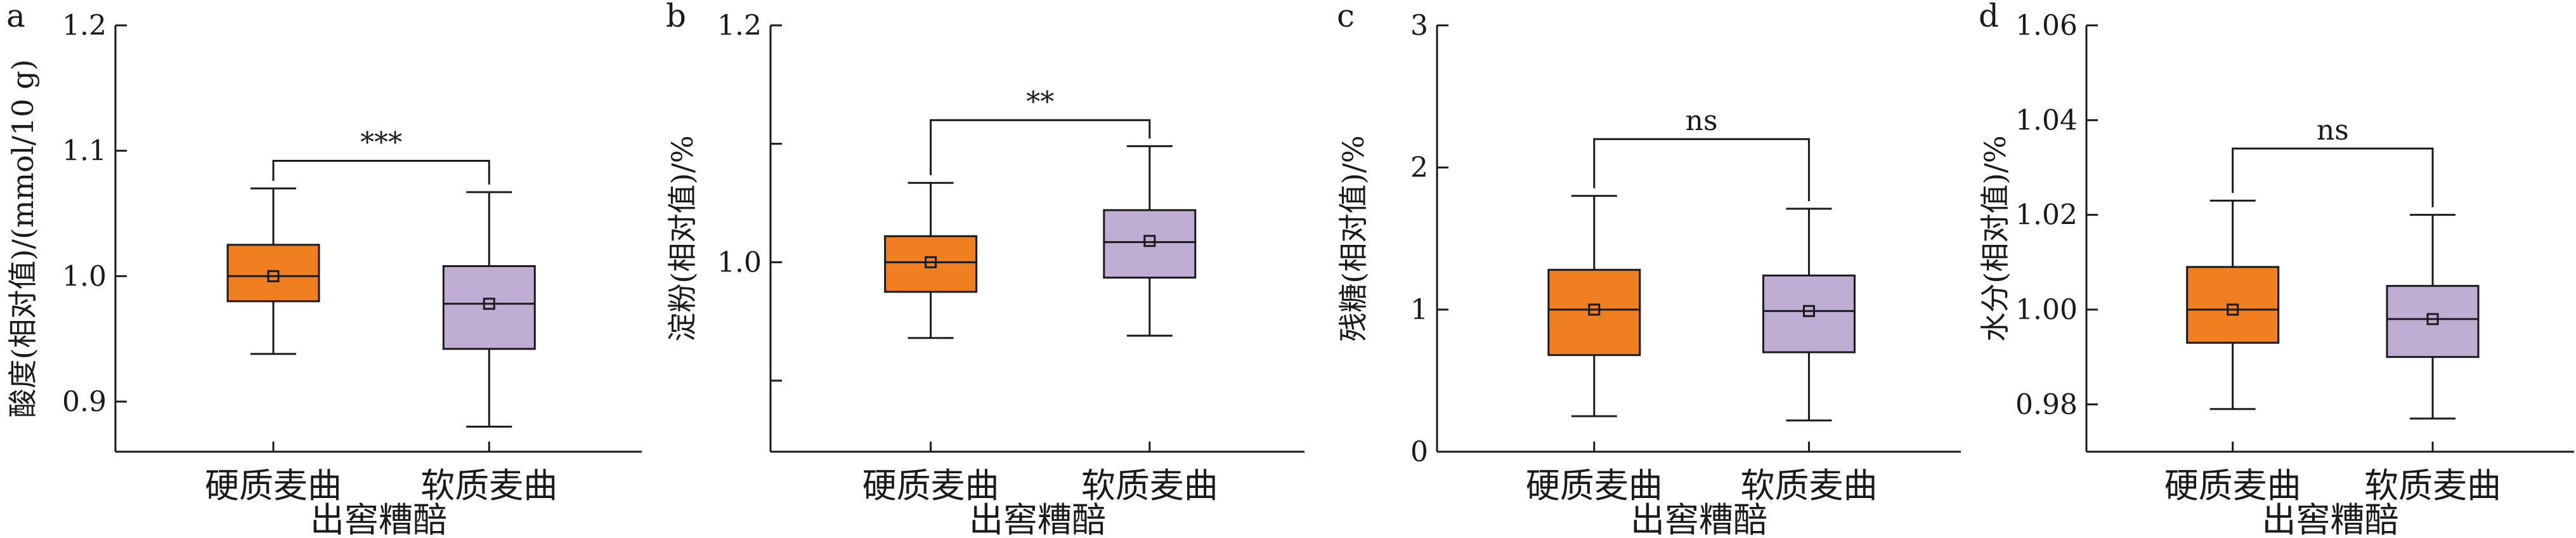 This screenshot has height=538, width=2576. What do you see at coordinates (2046, 120) in the screenshot?
I see `y-tick-label: 1.04` at bounding box center [2046, 120].